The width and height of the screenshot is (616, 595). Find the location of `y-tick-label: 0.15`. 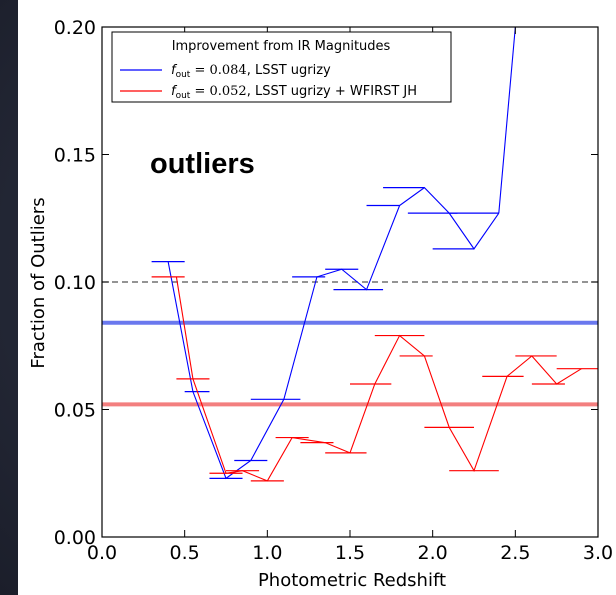

y-tick-label: 0.15 is located at coordinates (75, 156).